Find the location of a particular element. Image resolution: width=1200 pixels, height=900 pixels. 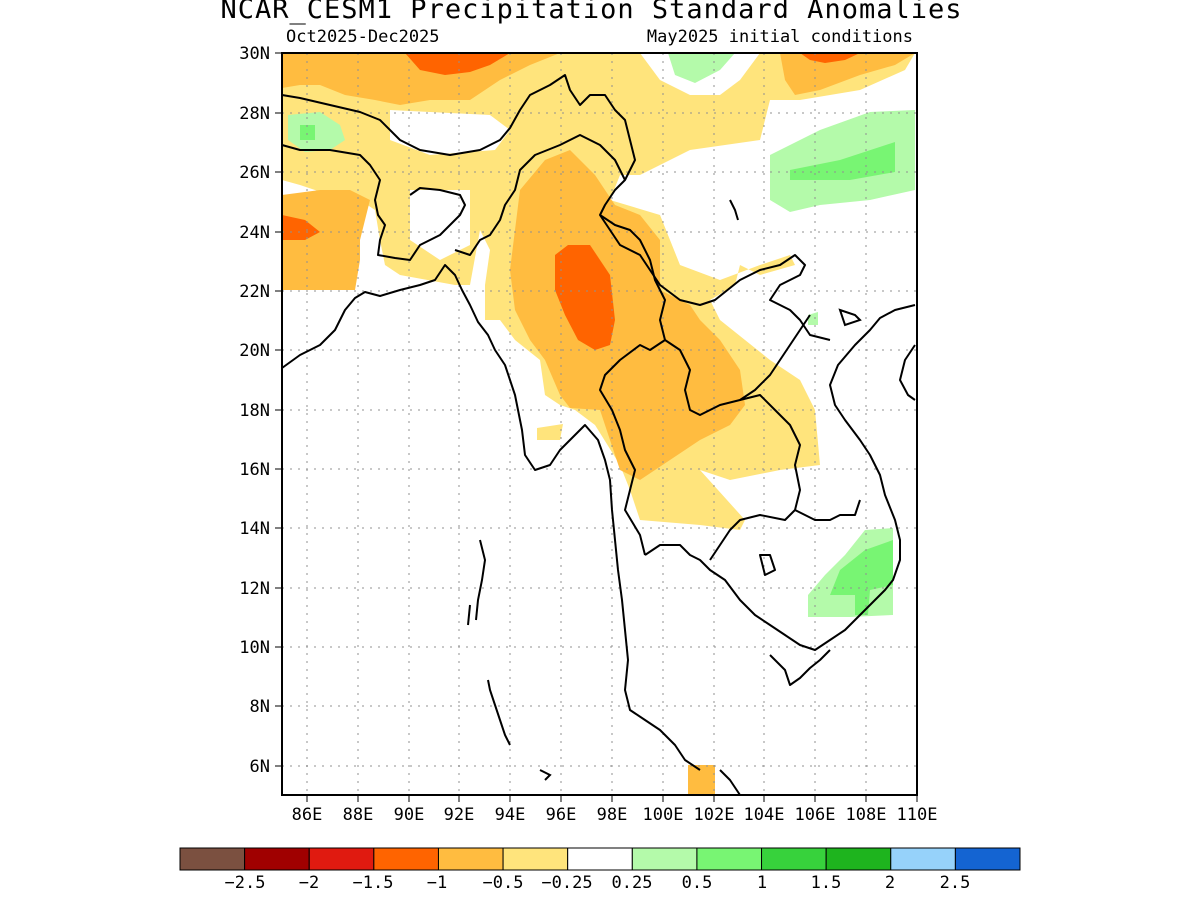

legend-label: 2.5 is located at coordinates (955, 883).